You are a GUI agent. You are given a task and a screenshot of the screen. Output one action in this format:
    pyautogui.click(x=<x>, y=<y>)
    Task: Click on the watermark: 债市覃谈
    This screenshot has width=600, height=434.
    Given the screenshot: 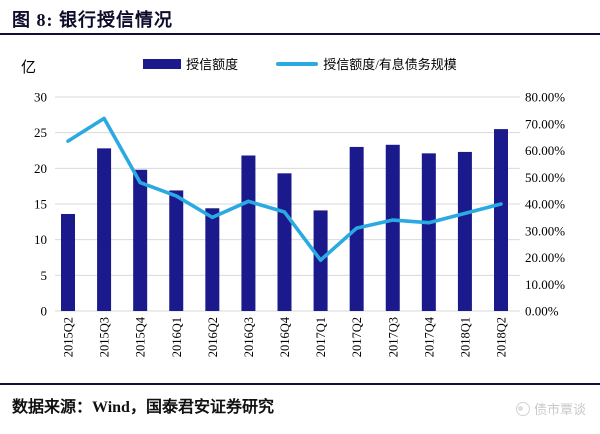 What is the action you would take?
    pyautogui.click(x=550, y=408)
    